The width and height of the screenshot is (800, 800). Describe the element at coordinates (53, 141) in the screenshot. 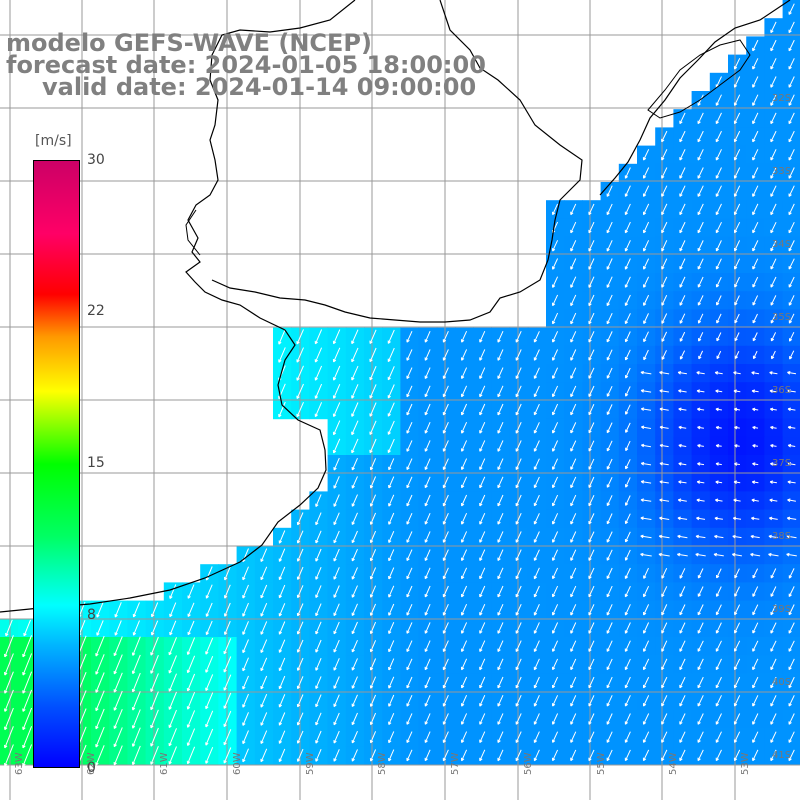

I see `colorbar-unit: [m/s]` at that location.